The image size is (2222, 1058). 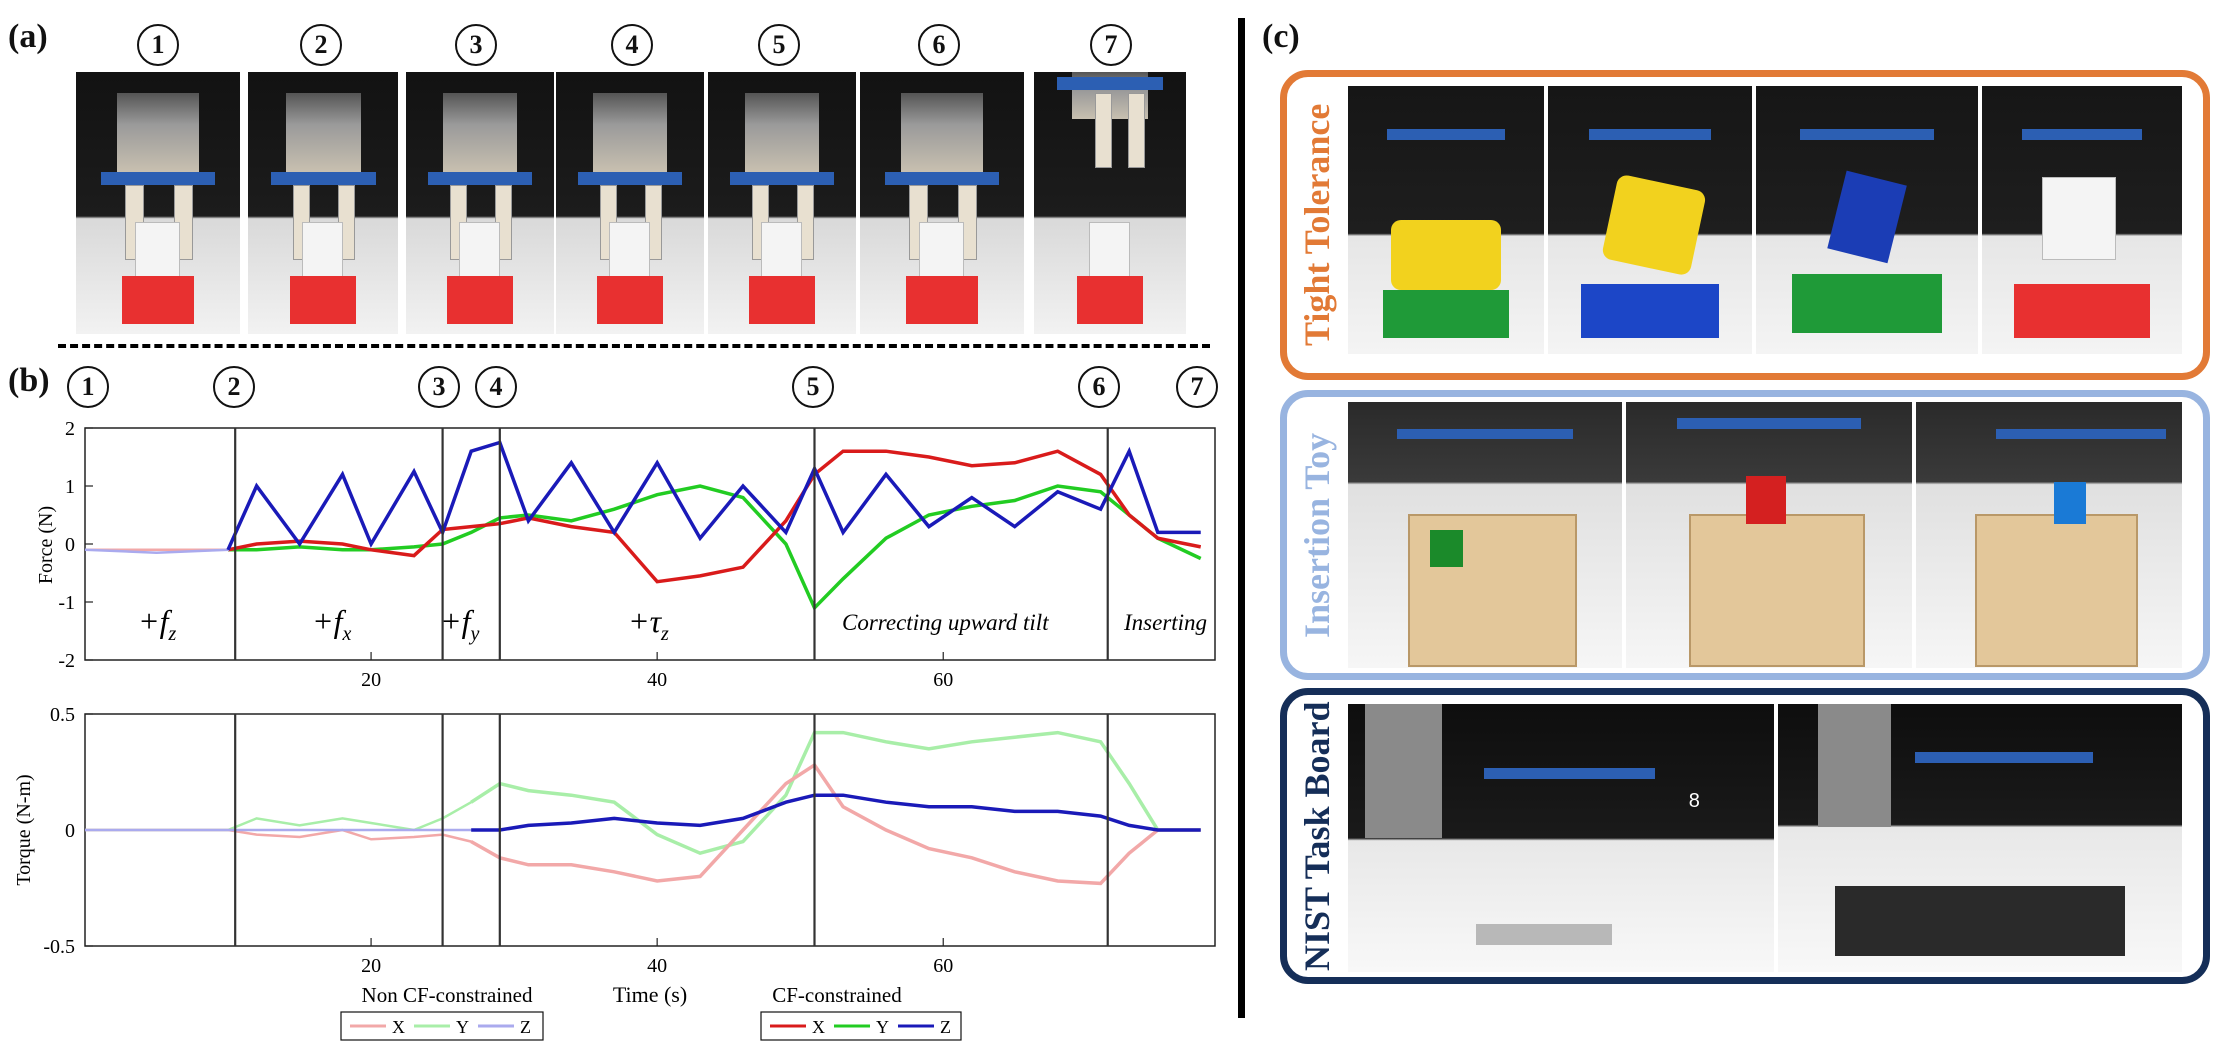 I want to click on legend-non-cf-x-label: X, so click(x=398, y=1027).